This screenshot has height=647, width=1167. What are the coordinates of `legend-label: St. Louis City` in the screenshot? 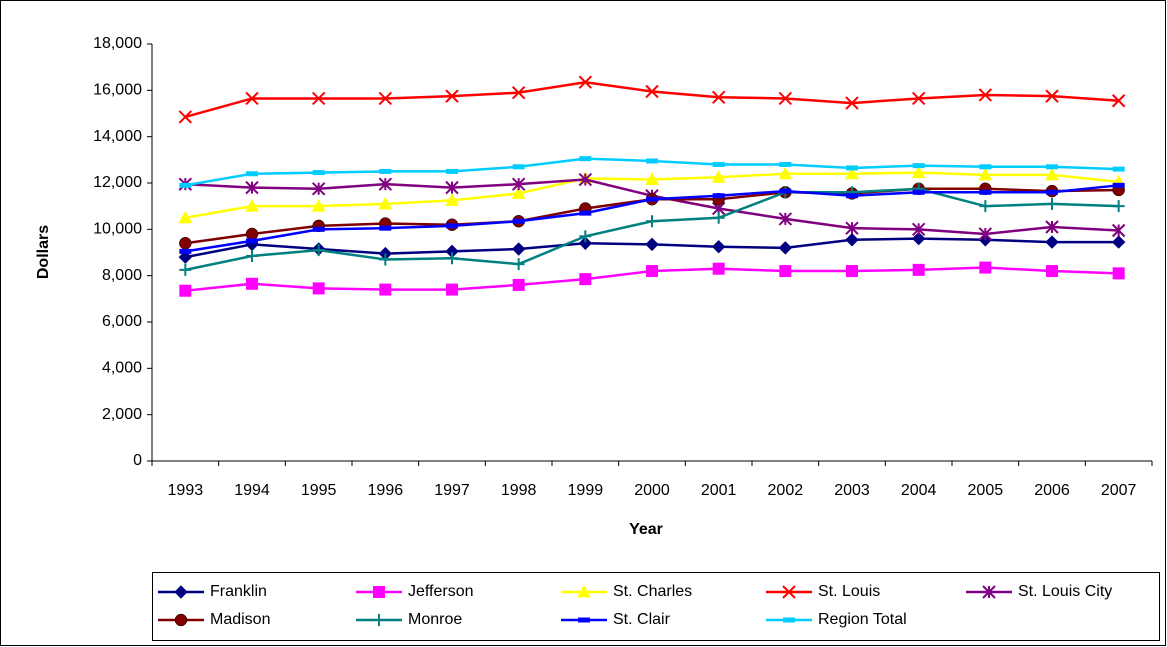 It's located at (1065, 591).